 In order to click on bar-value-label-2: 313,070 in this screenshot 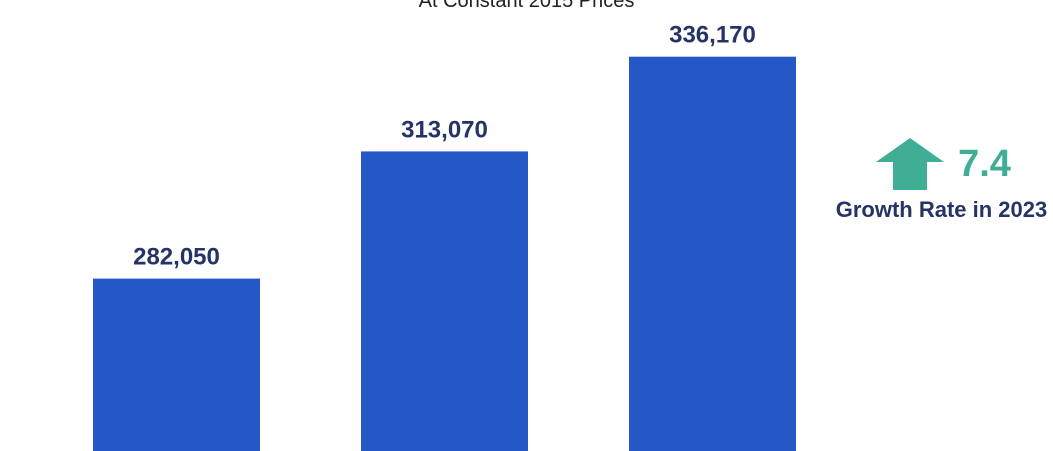, I will do `click(444, 129)`.